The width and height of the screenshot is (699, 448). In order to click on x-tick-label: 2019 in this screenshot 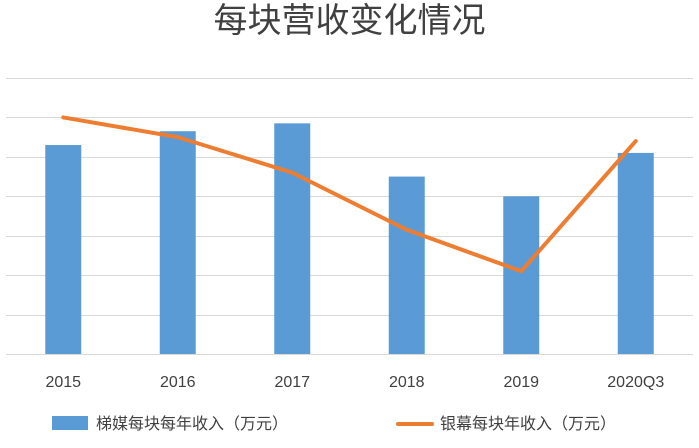, I will do `click(521, 382)`.